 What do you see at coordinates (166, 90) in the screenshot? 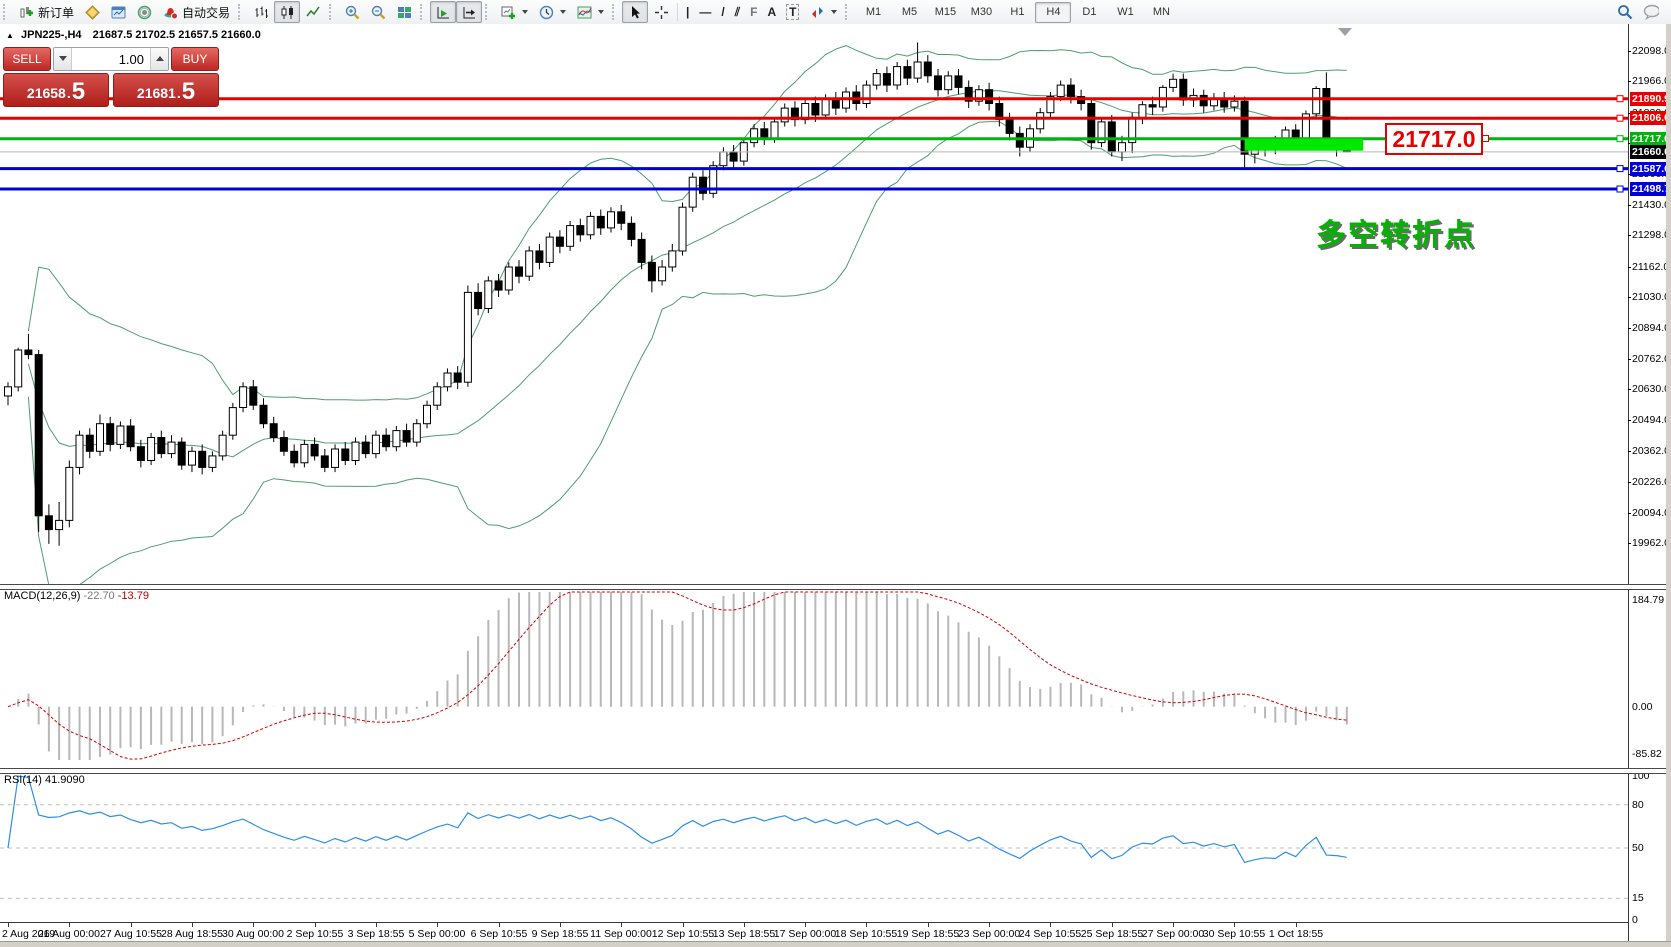
I see `buy-price-display: 21681. 5` at bounding box center [166, 90].